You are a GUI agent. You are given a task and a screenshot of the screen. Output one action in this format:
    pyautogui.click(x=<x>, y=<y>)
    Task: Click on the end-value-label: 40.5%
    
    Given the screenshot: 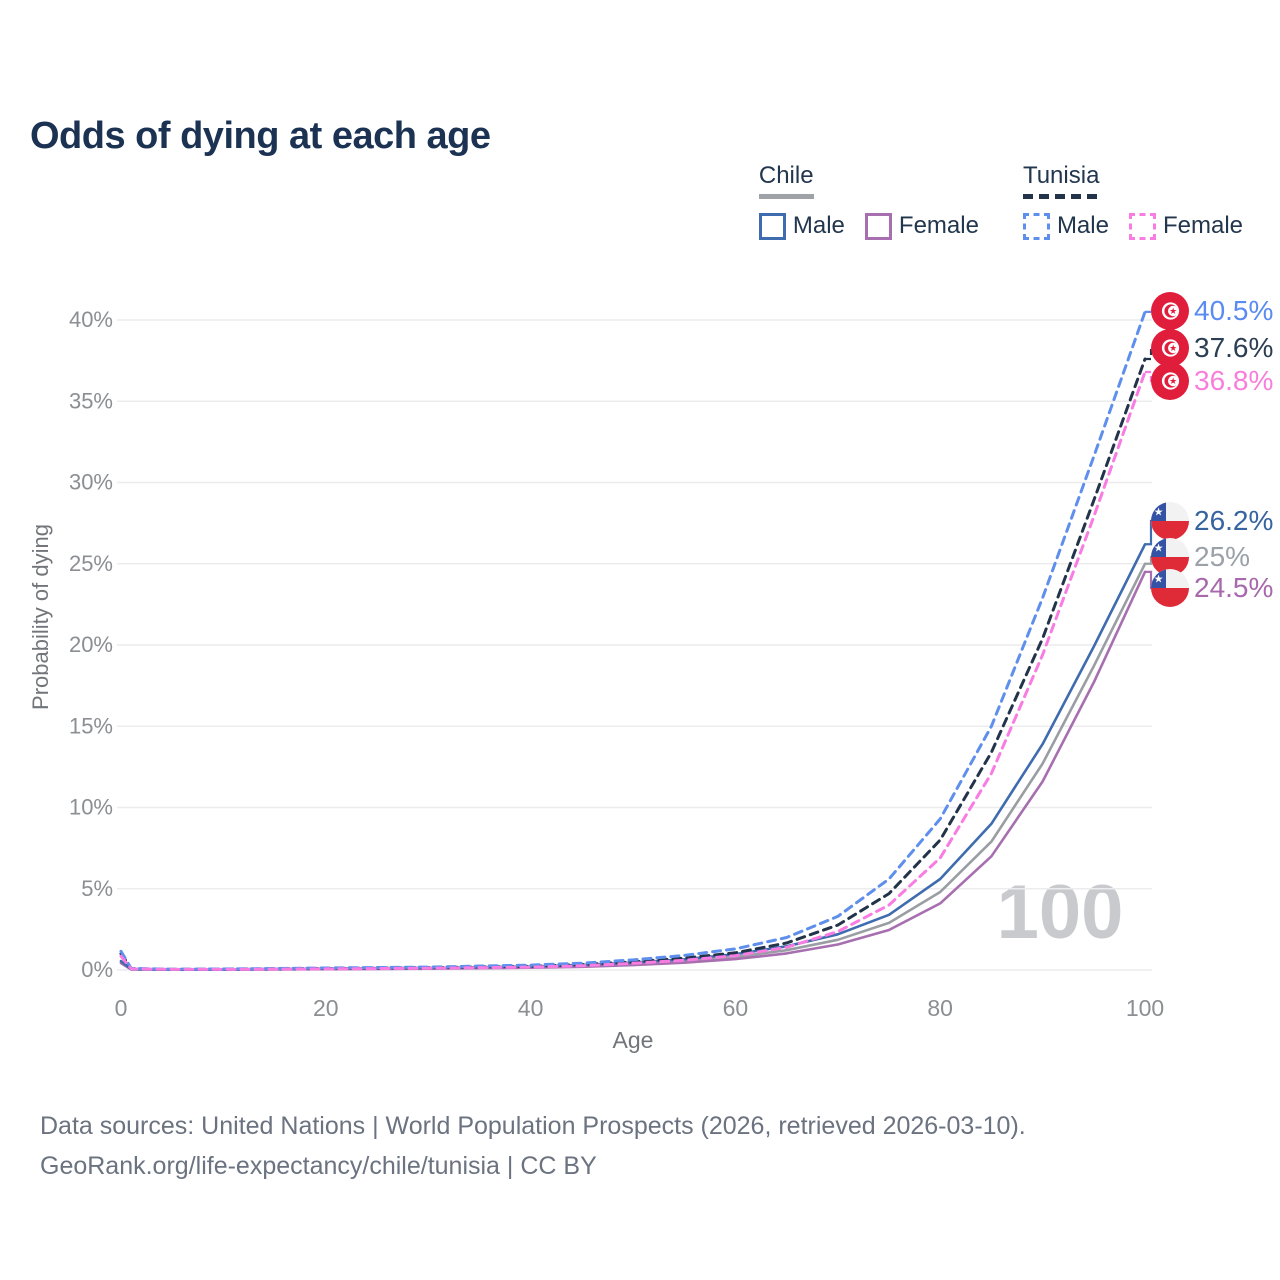 What is the action you would take?
    pyautogui.click(x=1233, y=310)
    